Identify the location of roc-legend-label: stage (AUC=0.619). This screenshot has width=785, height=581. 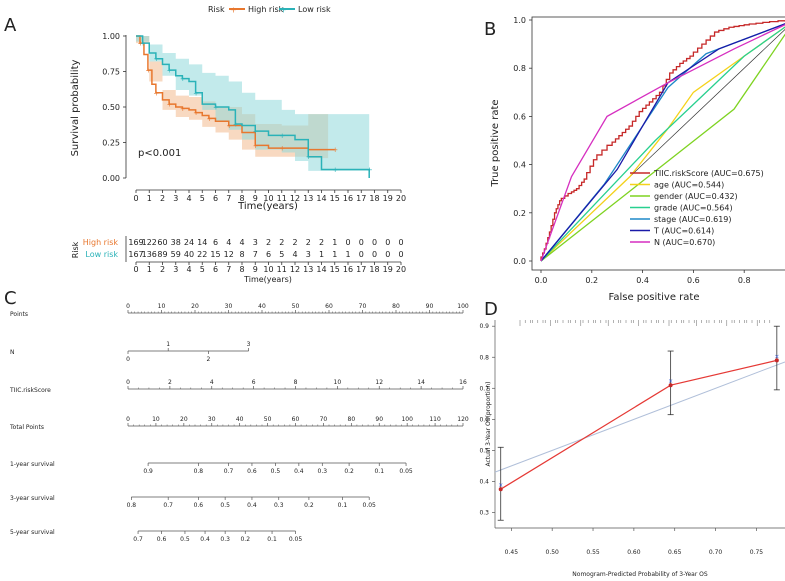
(693, 219).